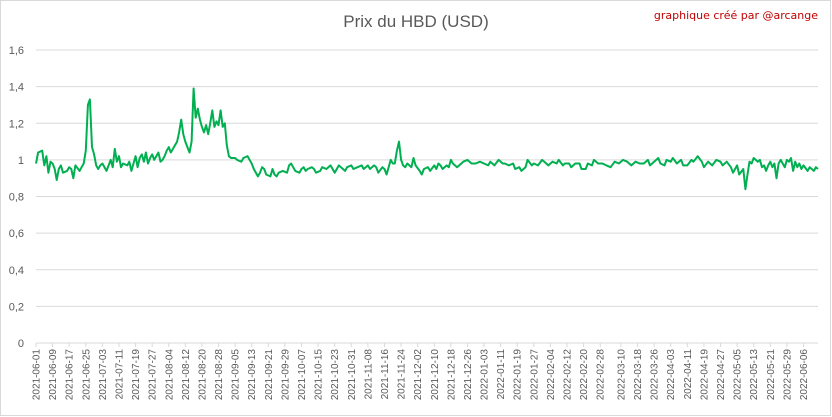 Image resolution: width=832 pixels, height=417 pixels. What do you see at coordinates (16, 124) in the screenshot?
I see `y-tick-label: 1,2` at bounding box center [16, 124].